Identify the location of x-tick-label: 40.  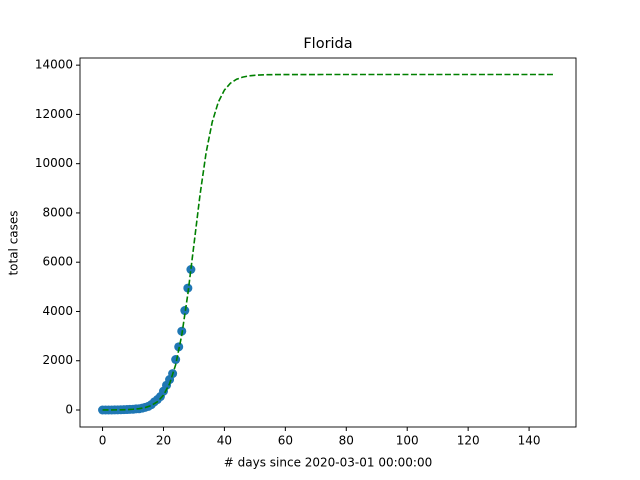
(224, 441).